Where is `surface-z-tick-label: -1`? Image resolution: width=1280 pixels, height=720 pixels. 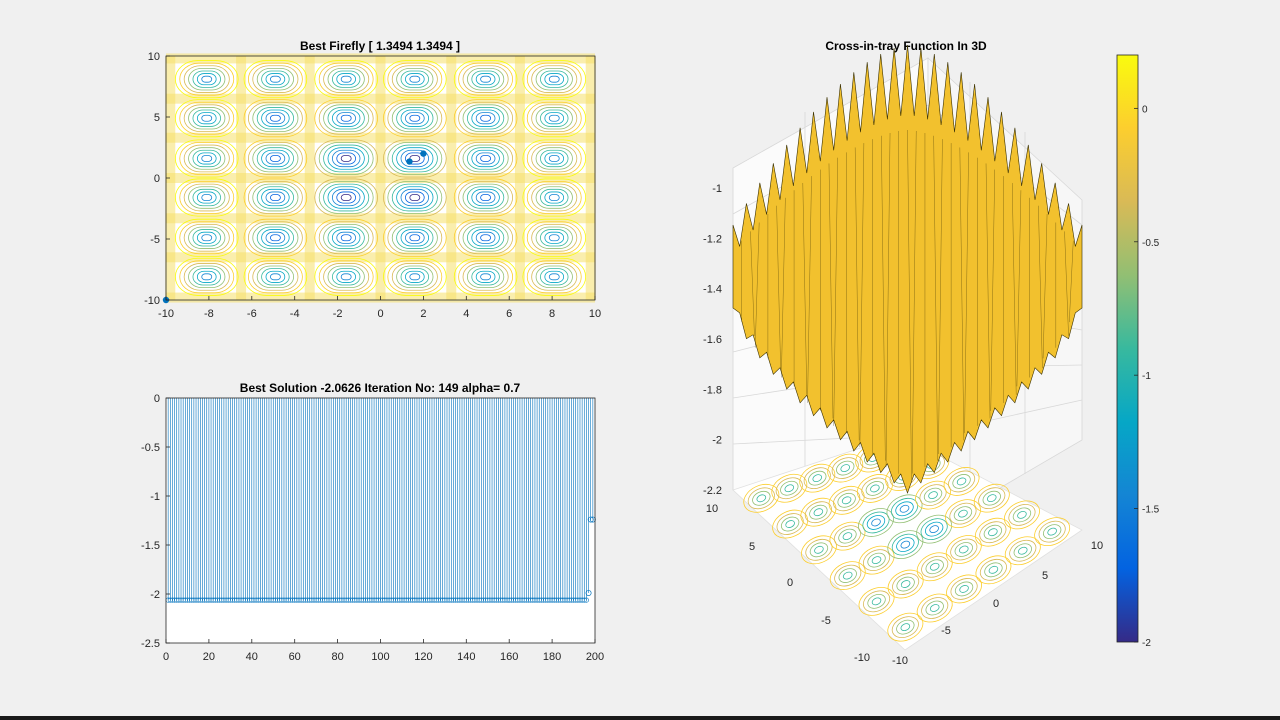
surface-z-tick-label: -1 is located at coordinates (717, 189).